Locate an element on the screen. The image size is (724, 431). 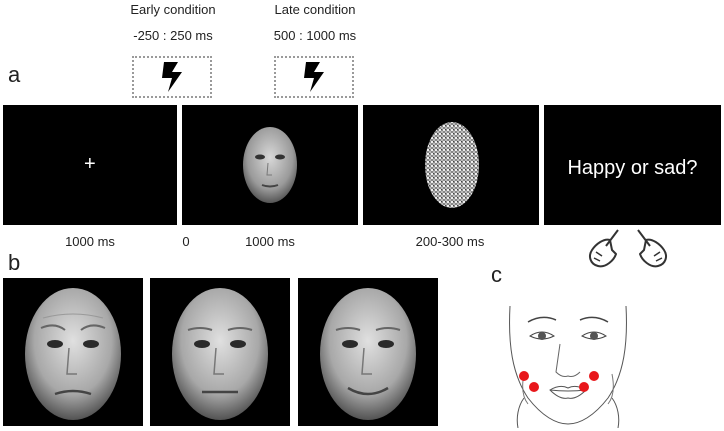
face-frame is located at coordinates (270, 165).